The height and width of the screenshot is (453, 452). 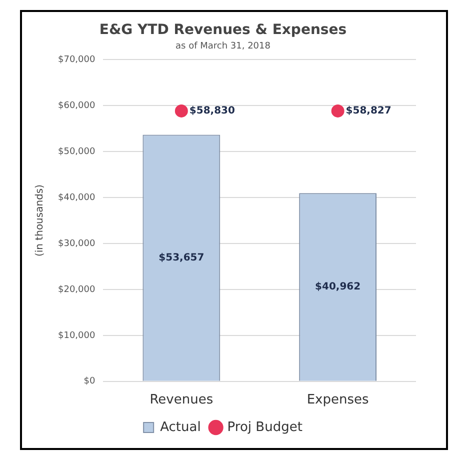 I want to click on y-tick-label: $60,000, so click(x=77, y=105).